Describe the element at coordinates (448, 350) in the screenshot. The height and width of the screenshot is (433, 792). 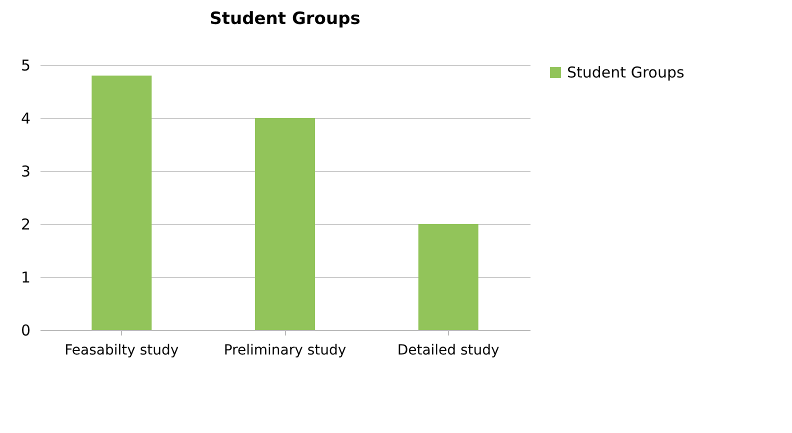
I see `x-tick-label: Detailed study` at that location.